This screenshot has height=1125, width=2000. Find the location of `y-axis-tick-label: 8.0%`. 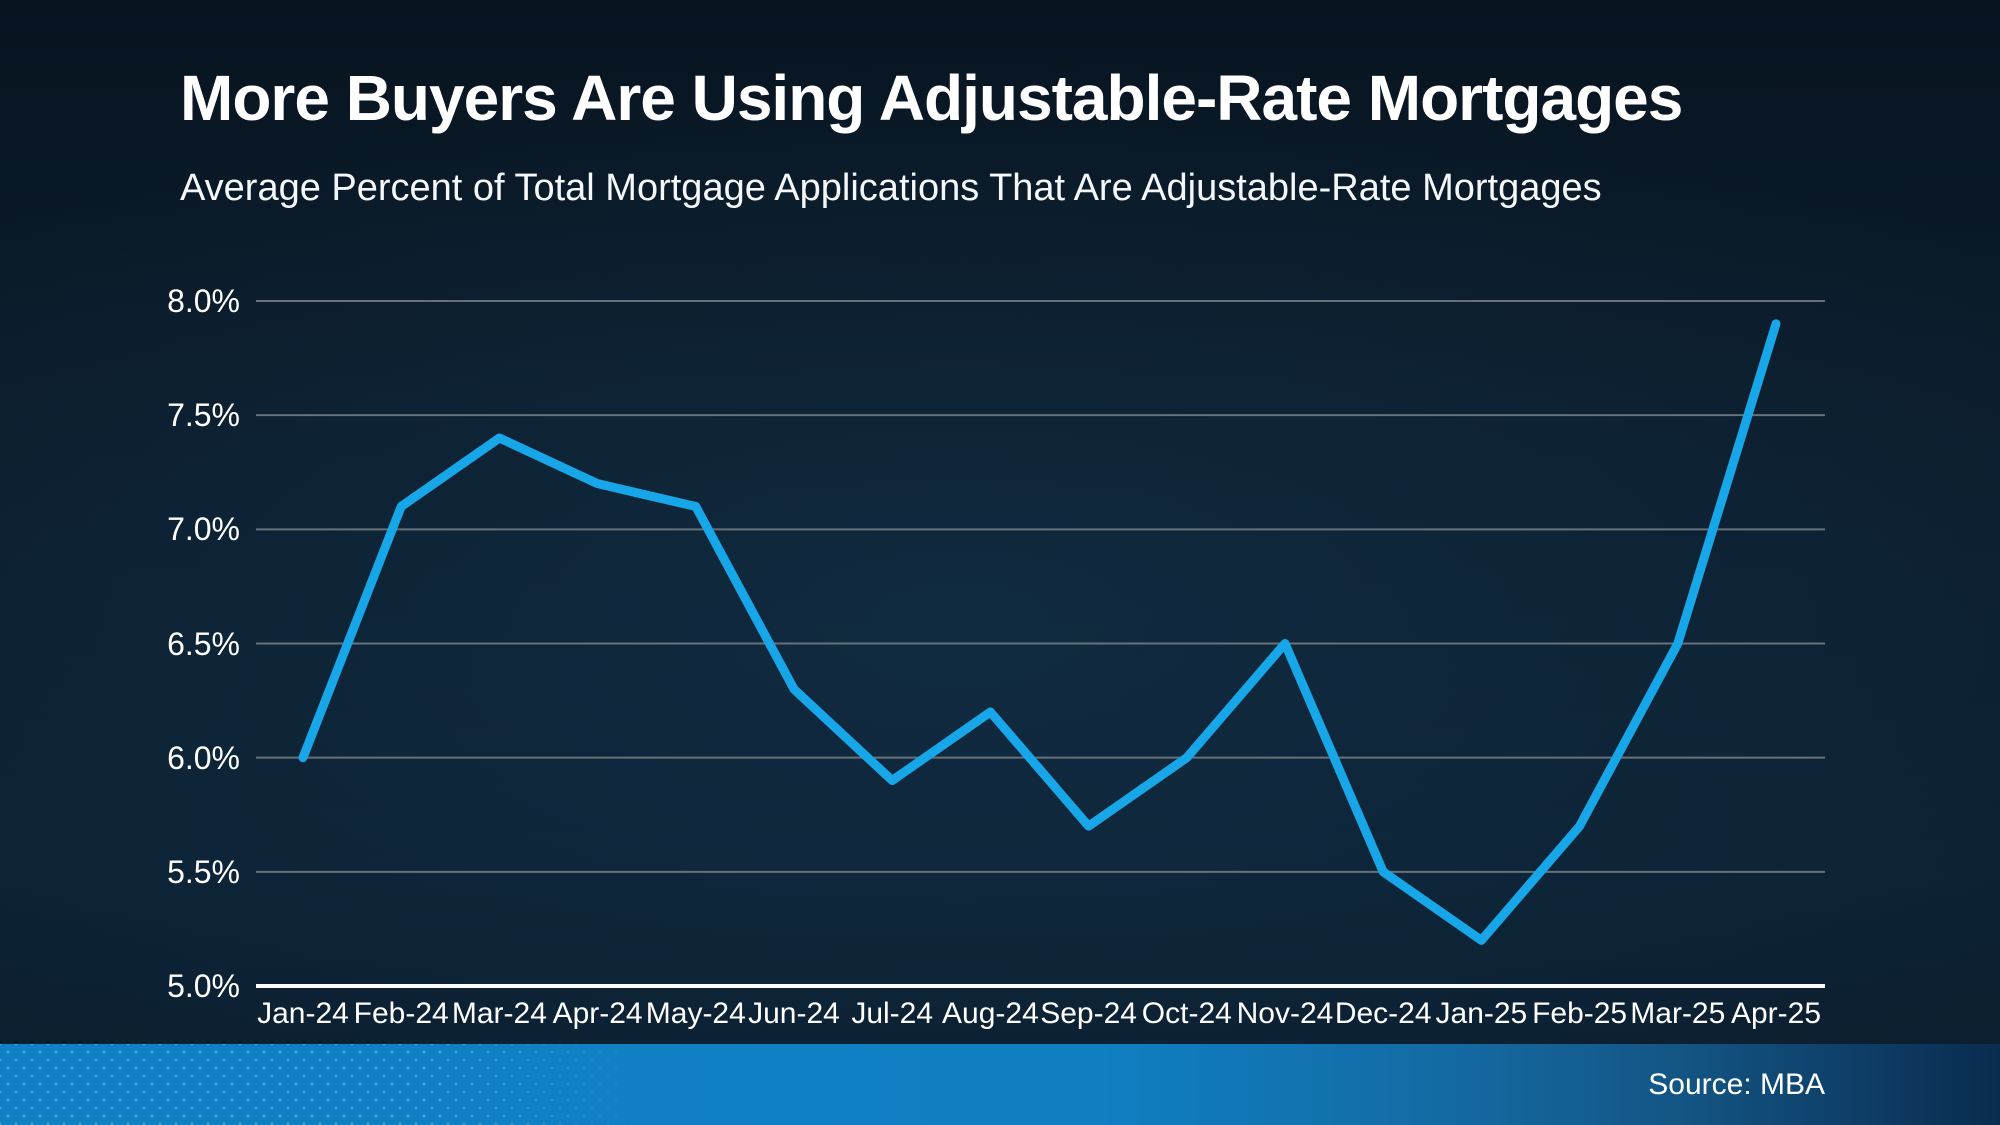

y-axis-tick-label: 8.0% is located at coordinates (203, 301).